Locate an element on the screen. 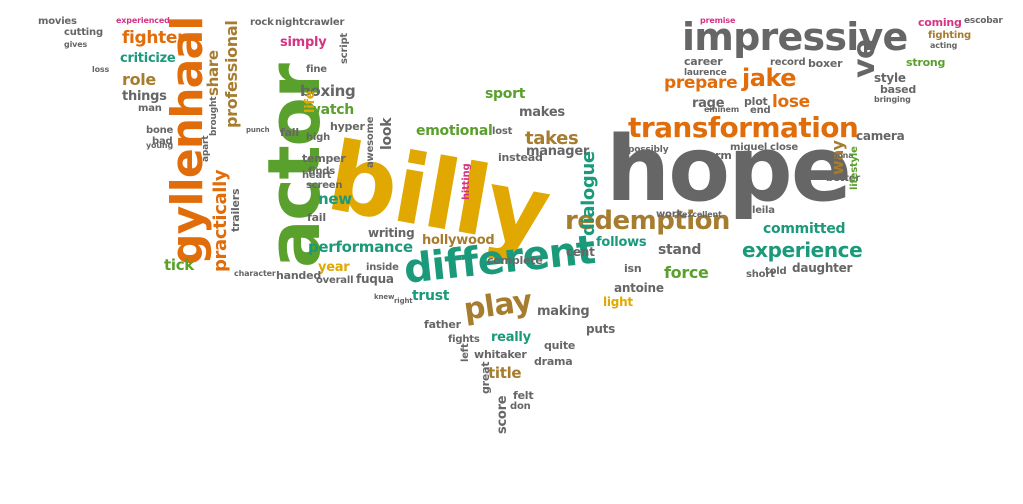 The width and height of the screenshot is (1023, 504). word-rock: rock is located at coordinates (262, 22).